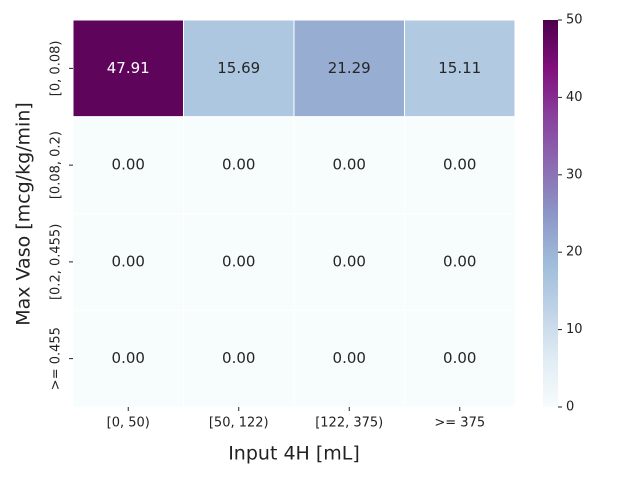 The height and width of the screenshot is (480, 640). What do you see at coordinates (574, 97) in the screenshot?
I see `colorbar-tick-label: 40` at bounding box center [574, 97].